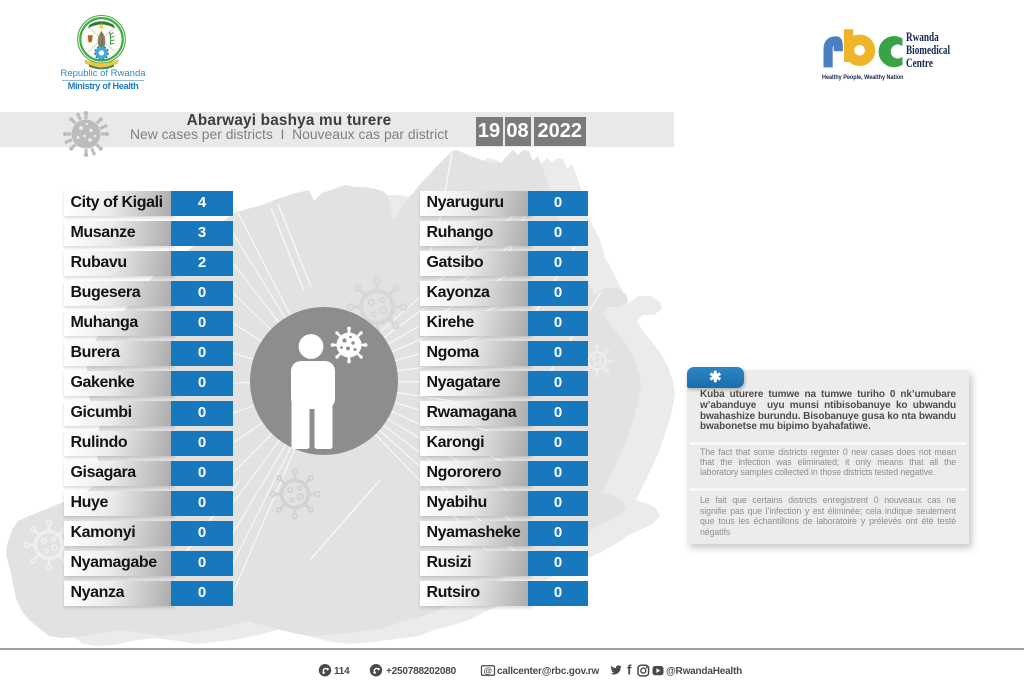 This screenshot has width=1024, height=700. What do you see at coordinates (421, 671) in the screenshot?
I see `svg-text: +250788202080` at bounding box center [421, 671].